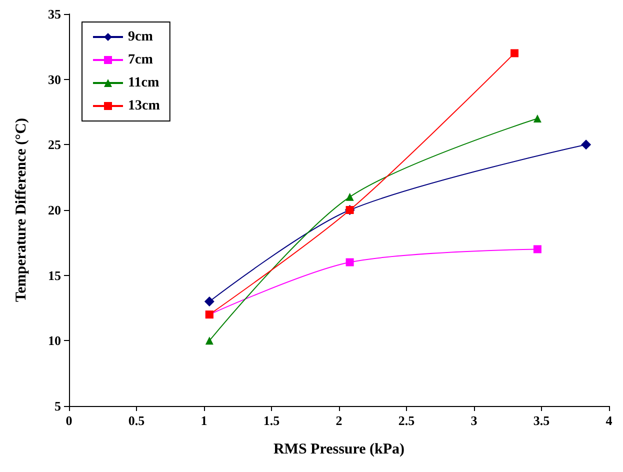 The width and height of the screenshot is (623, 472). I want to click on x-tick-label: 1.5, so click(271, 420).